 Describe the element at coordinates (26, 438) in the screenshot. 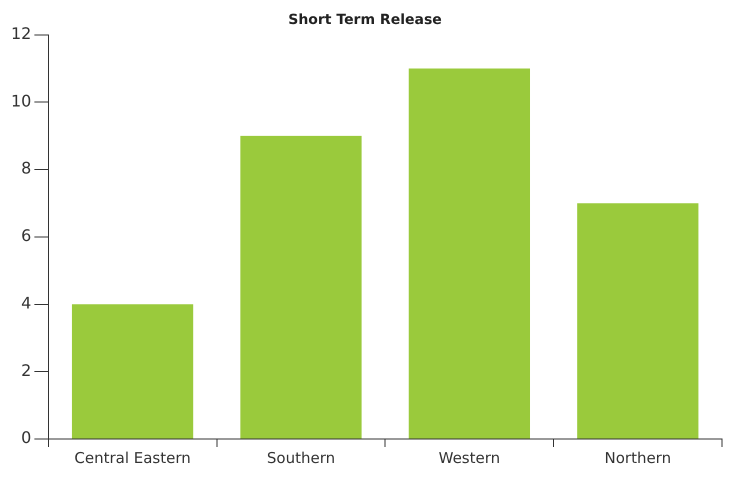

I see `y-tick-label: 0` at that location.